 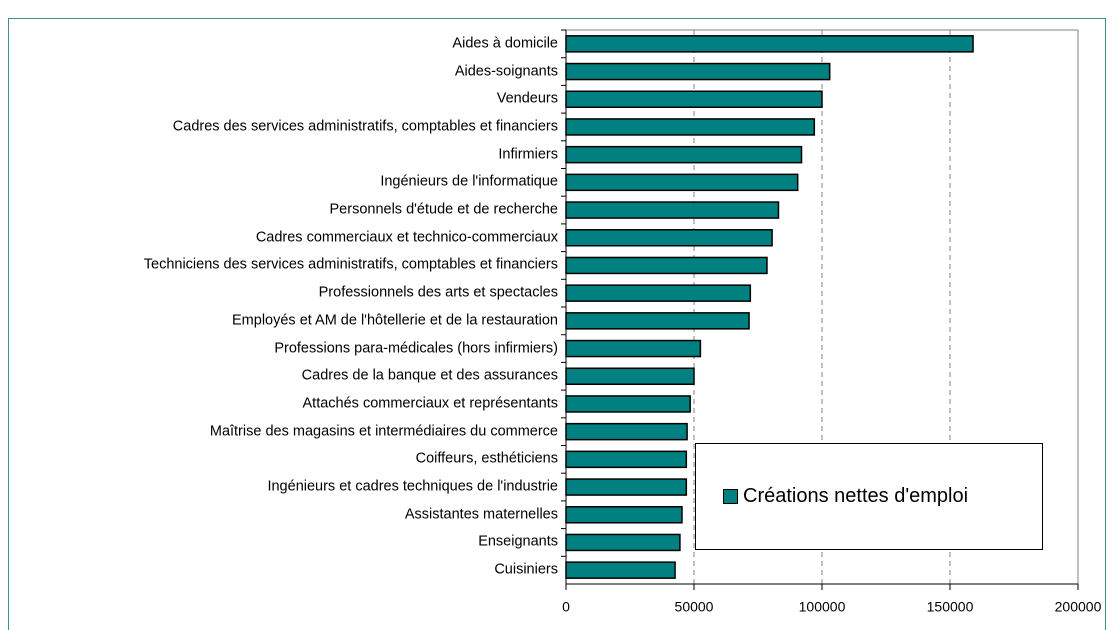 I want to click on y-tick-label: Infirmiers, so click(x=528, y=154).